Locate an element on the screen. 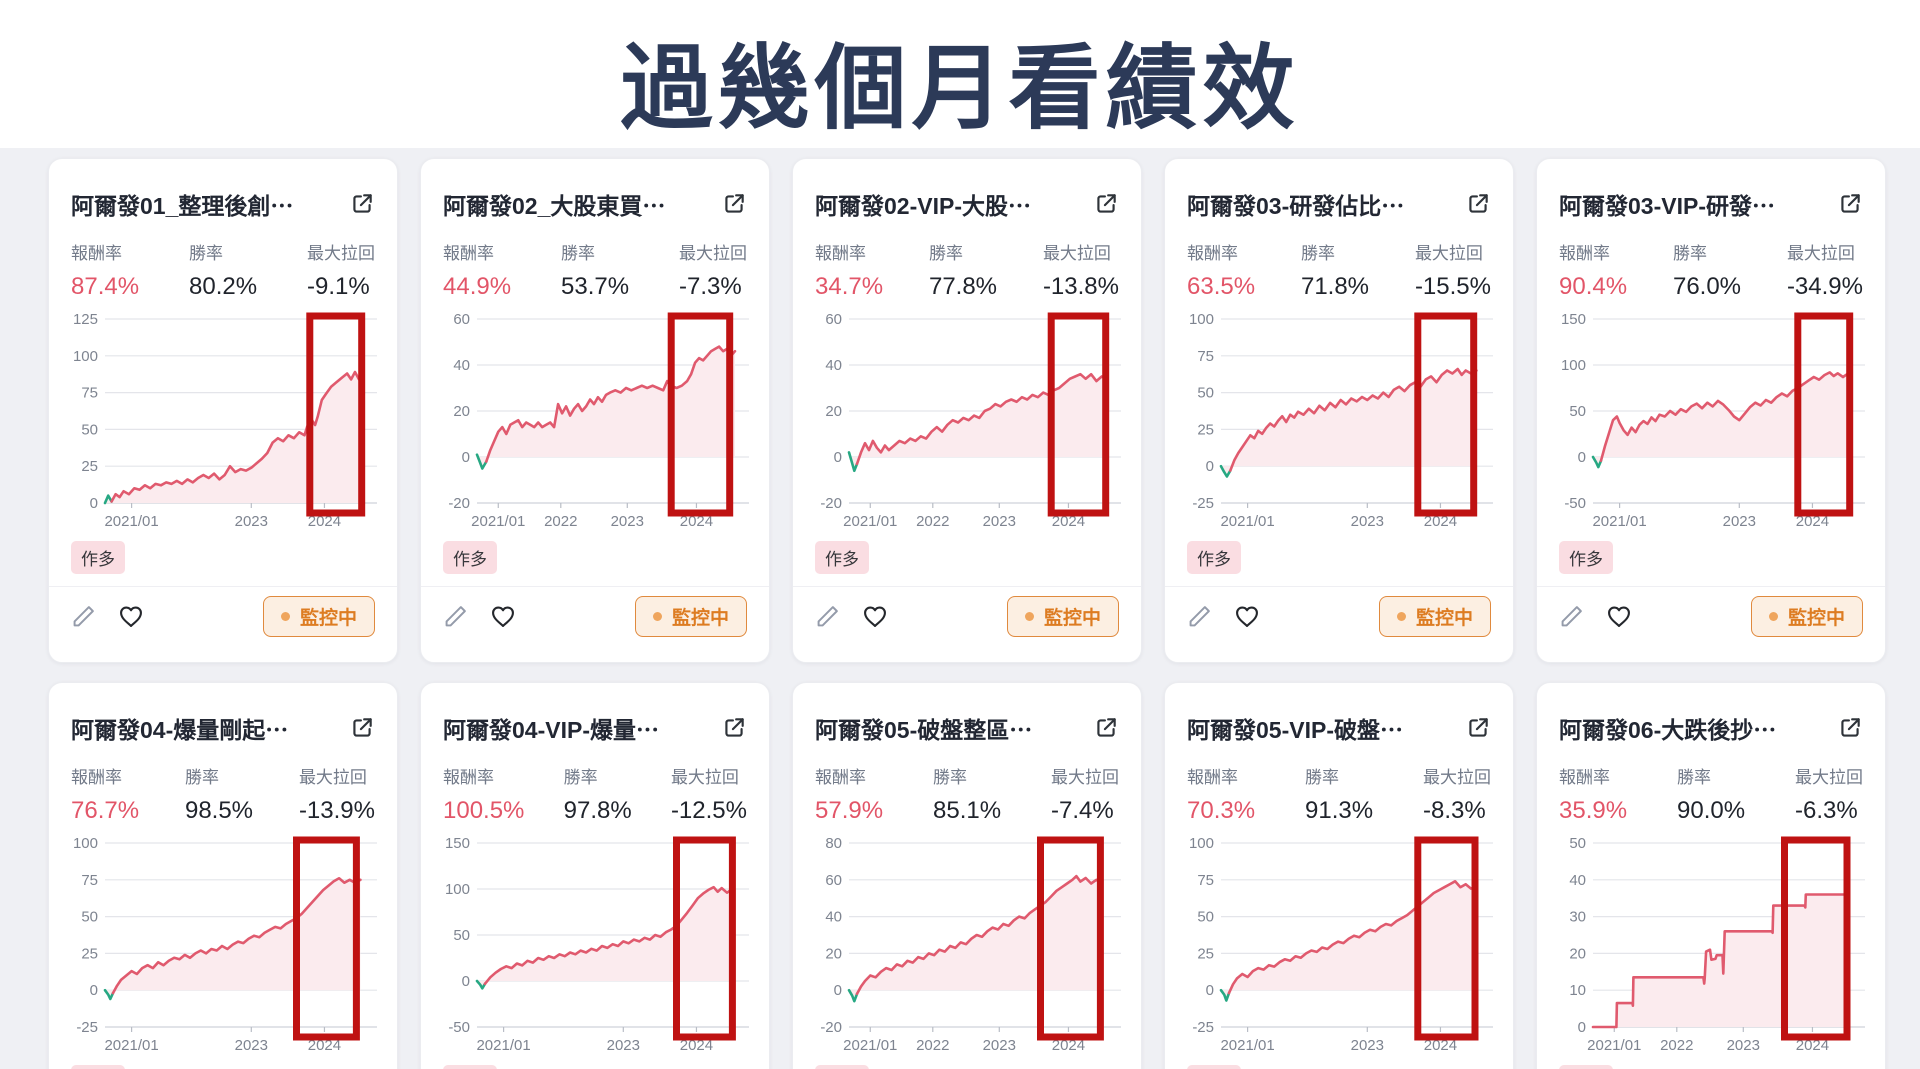  chart-area: 150 100 50 0 -50 2021/01 2023 2024 is located at coordinates (1709, 422).